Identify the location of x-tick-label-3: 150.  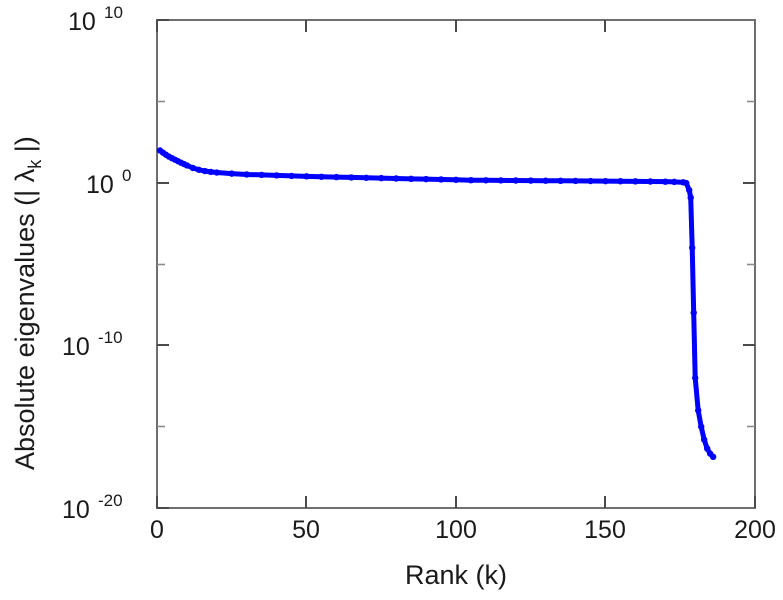
(605, 530).